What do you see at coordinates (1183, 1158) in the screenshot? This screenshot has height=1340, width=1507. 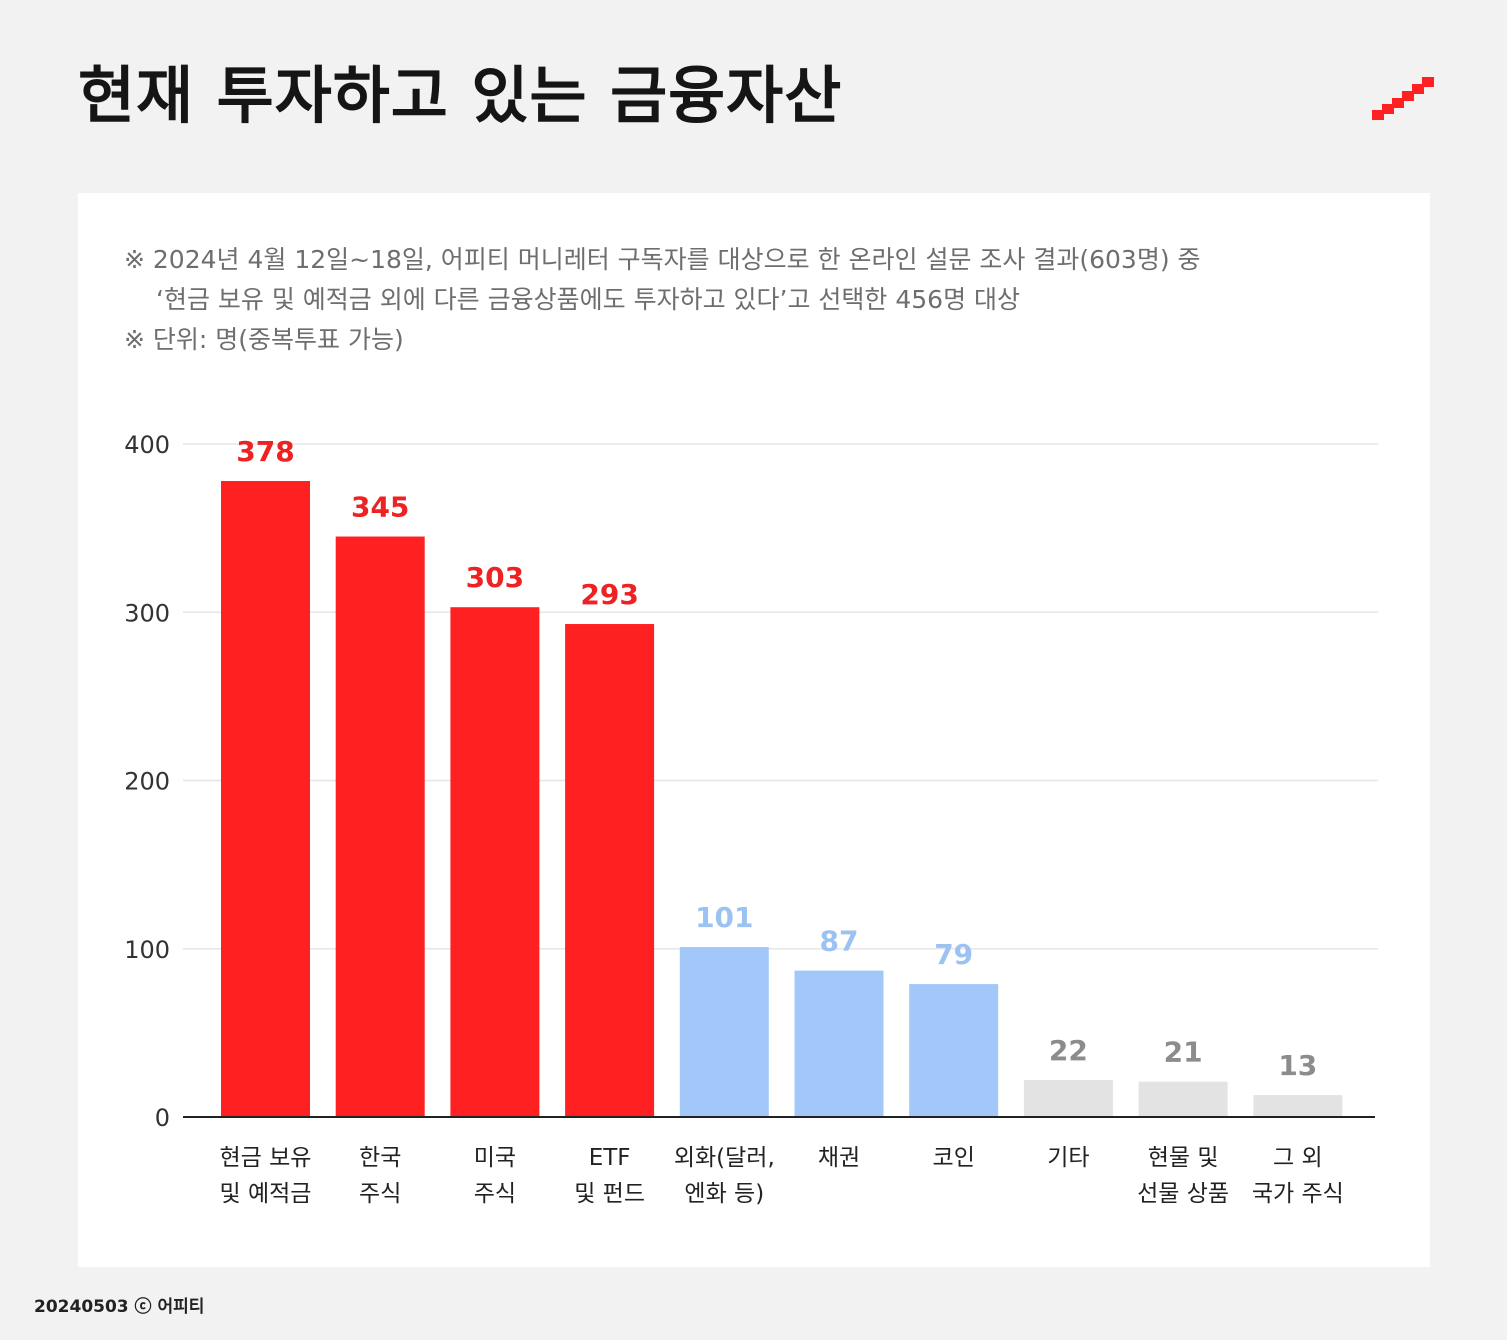 I see `x-tick-label: 현물 및` at bounding box center [1183, 1158].